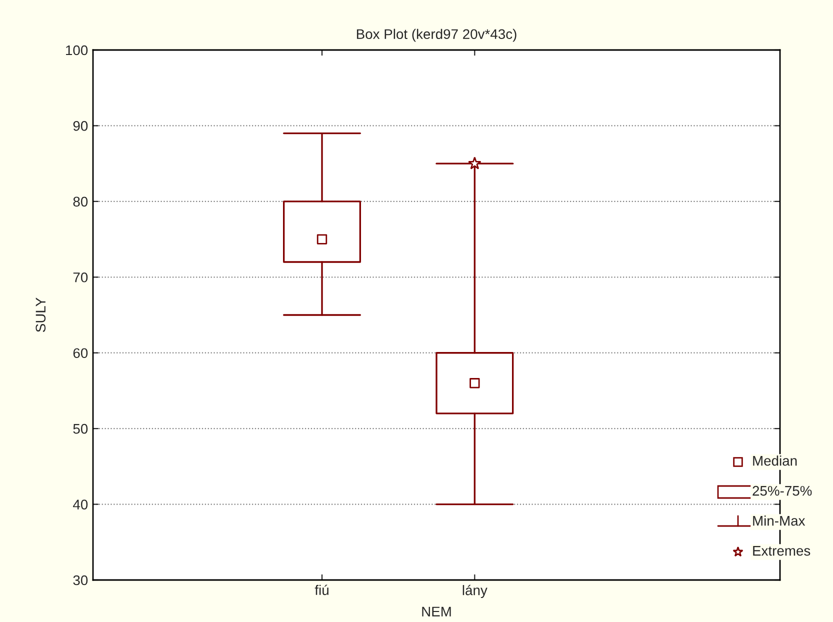 The width and height of the screenshot is (833, 622). What do you see at coordinates (436, 611) in the screenshot?
I see `x-axis-title: NEM` at bounding box center [436, 611].